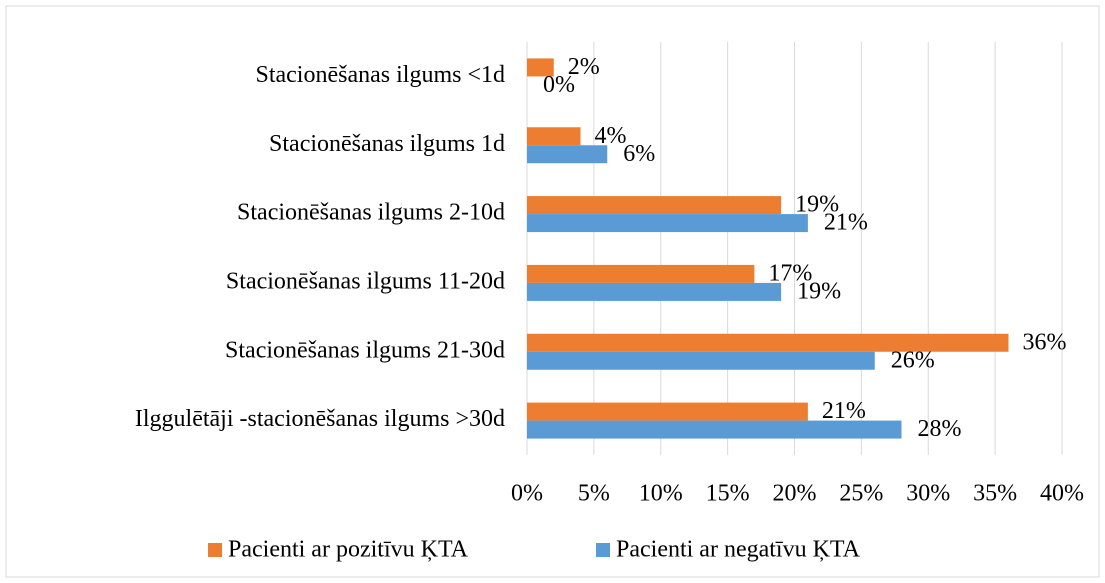 The width and height of the screenshot is (1105, 583). Describe the element at coordinates (738, 550) in the screenshot. I see `legend-label: Pacienti ar negatīvu ĶTA` at that location.